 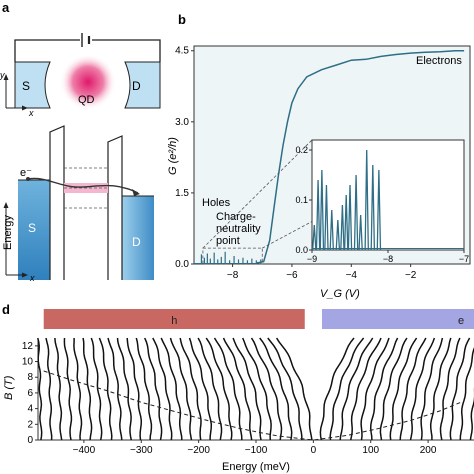 What do you see at coordinates (256, 467) in the screenshot?
I see `panel-d-xlabel: Energy (meV)` at bounding box center [256, 467].